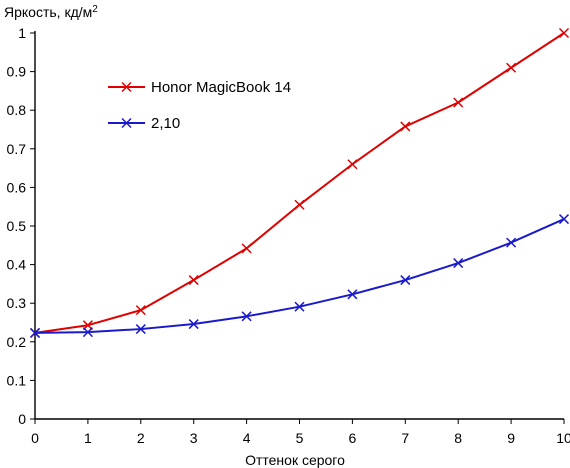 The image size is (570, 468). Describe the element at coordinates (141, 438) in the screenshot. I see `x-tick-label: 2` at that location.